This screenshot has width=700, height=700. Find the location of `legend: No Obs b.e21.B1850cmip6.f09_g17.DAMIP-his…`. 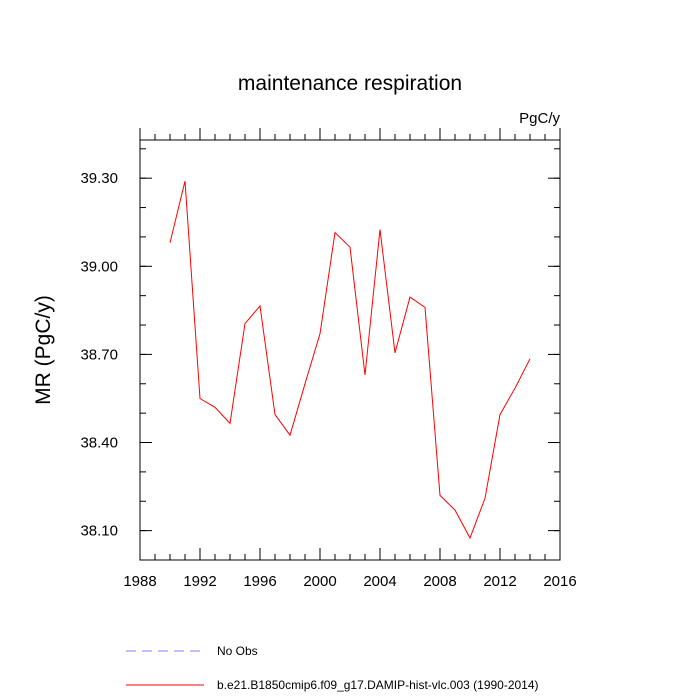

legend: No Obs b.e21.B1850cmip6.f09_g17.DAMIP-his… is located at coordinates (332, 668).